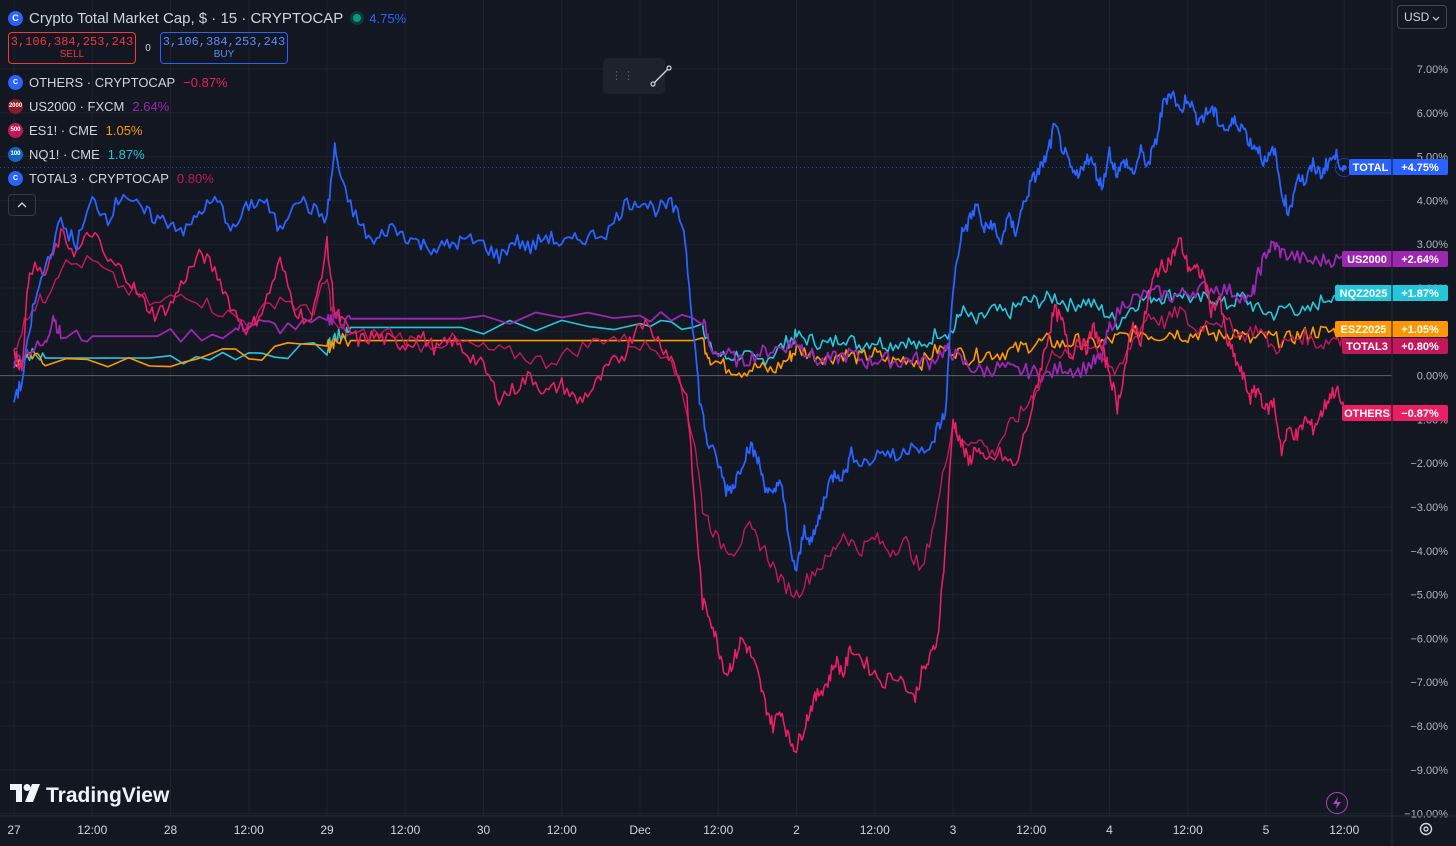 This screenshot has width=1456, height=846. Describe the element at coordinates (224, 54) in the screenshot. I see `buy-label: BUY` at that location.